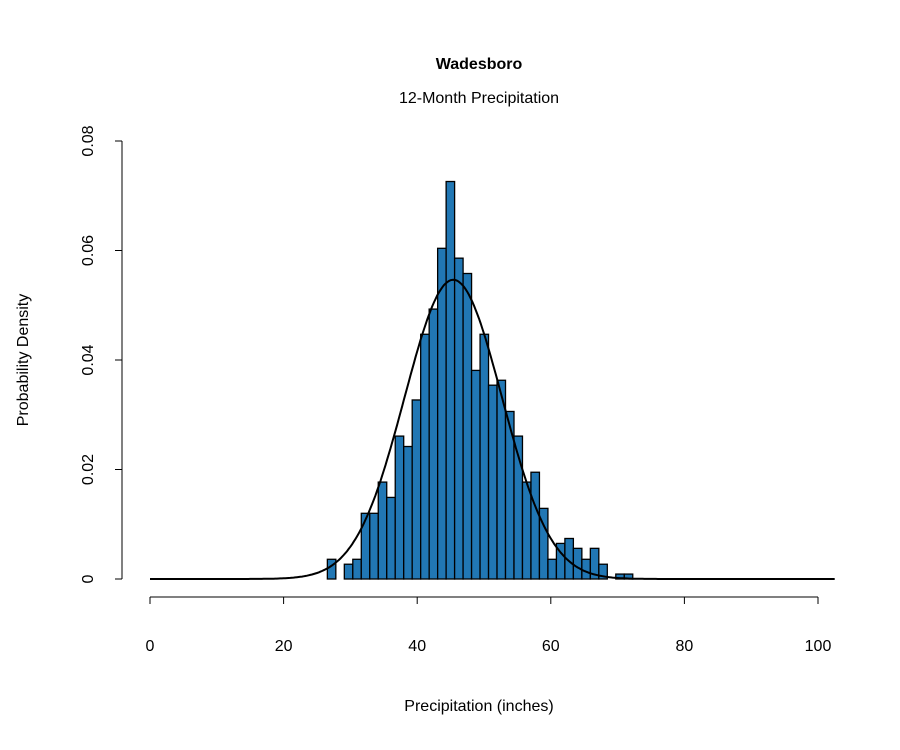 This screenshot has height=750, width=900. Describe the element at coordinates (478, 706) in the screenshot. I see `x-axis-label: Precipitation (inches)` at that location.